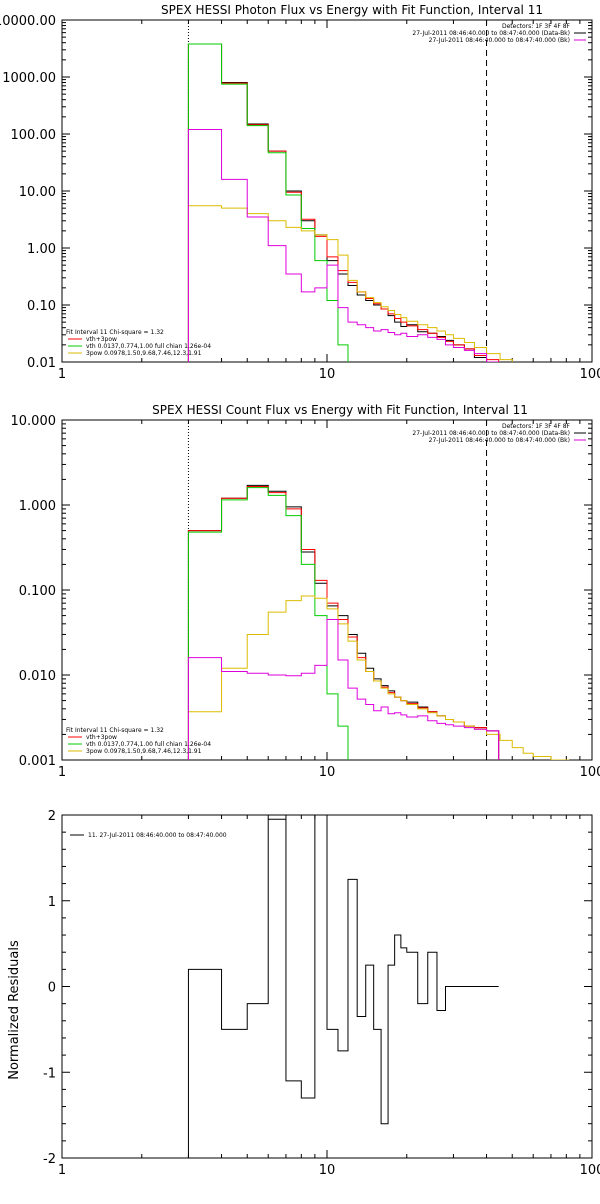 This screenshot has width=600, height=1204. Describe the element at coordinates (41, 249) in the screenshot. I see `y-tick-label: 1.00` at that location.